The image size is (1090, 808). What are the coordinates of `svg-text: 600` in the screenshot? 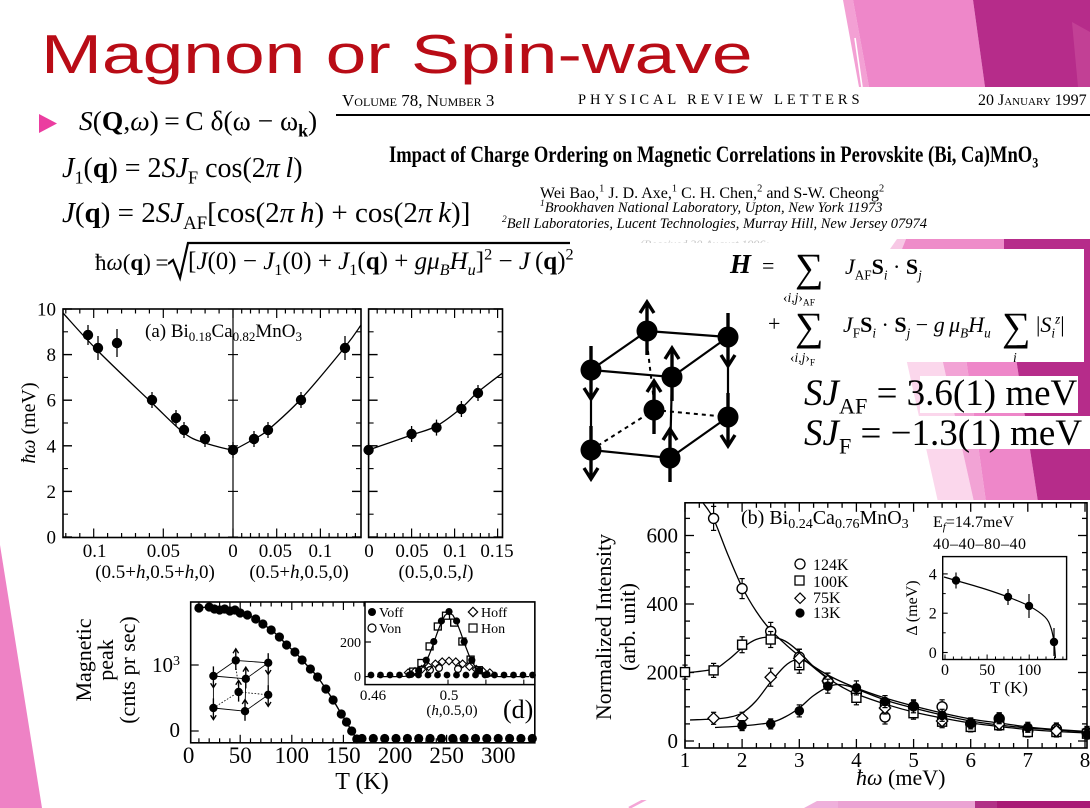 It's located at (663, 536).